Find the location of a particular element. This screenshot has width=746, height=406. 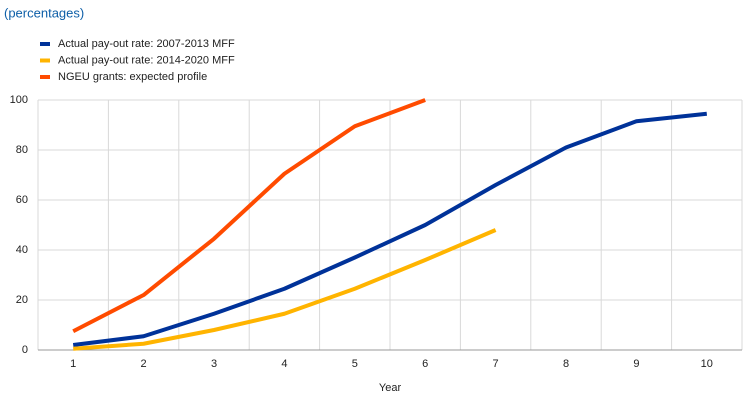

x-tick-label: 3 is located at coordinates (214, 364).